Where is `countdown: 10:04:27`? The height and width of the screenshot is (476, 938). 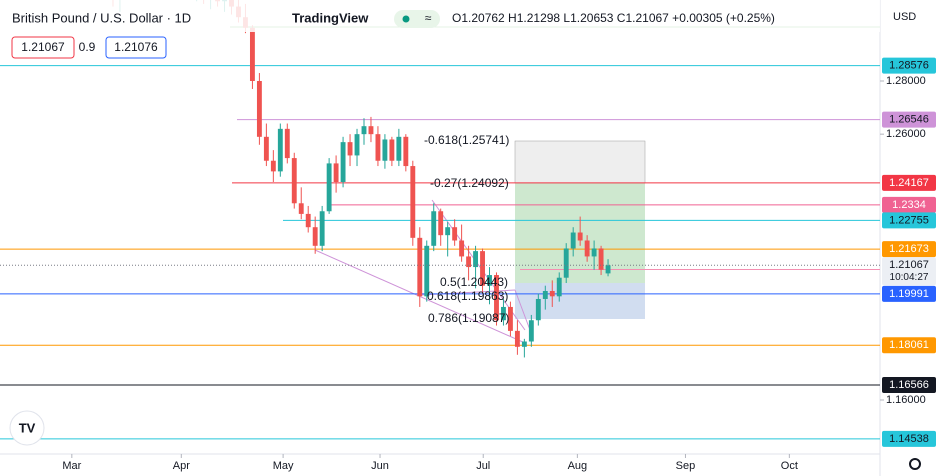 countdown: 10:04:27 is located at coordinates (909, 277).